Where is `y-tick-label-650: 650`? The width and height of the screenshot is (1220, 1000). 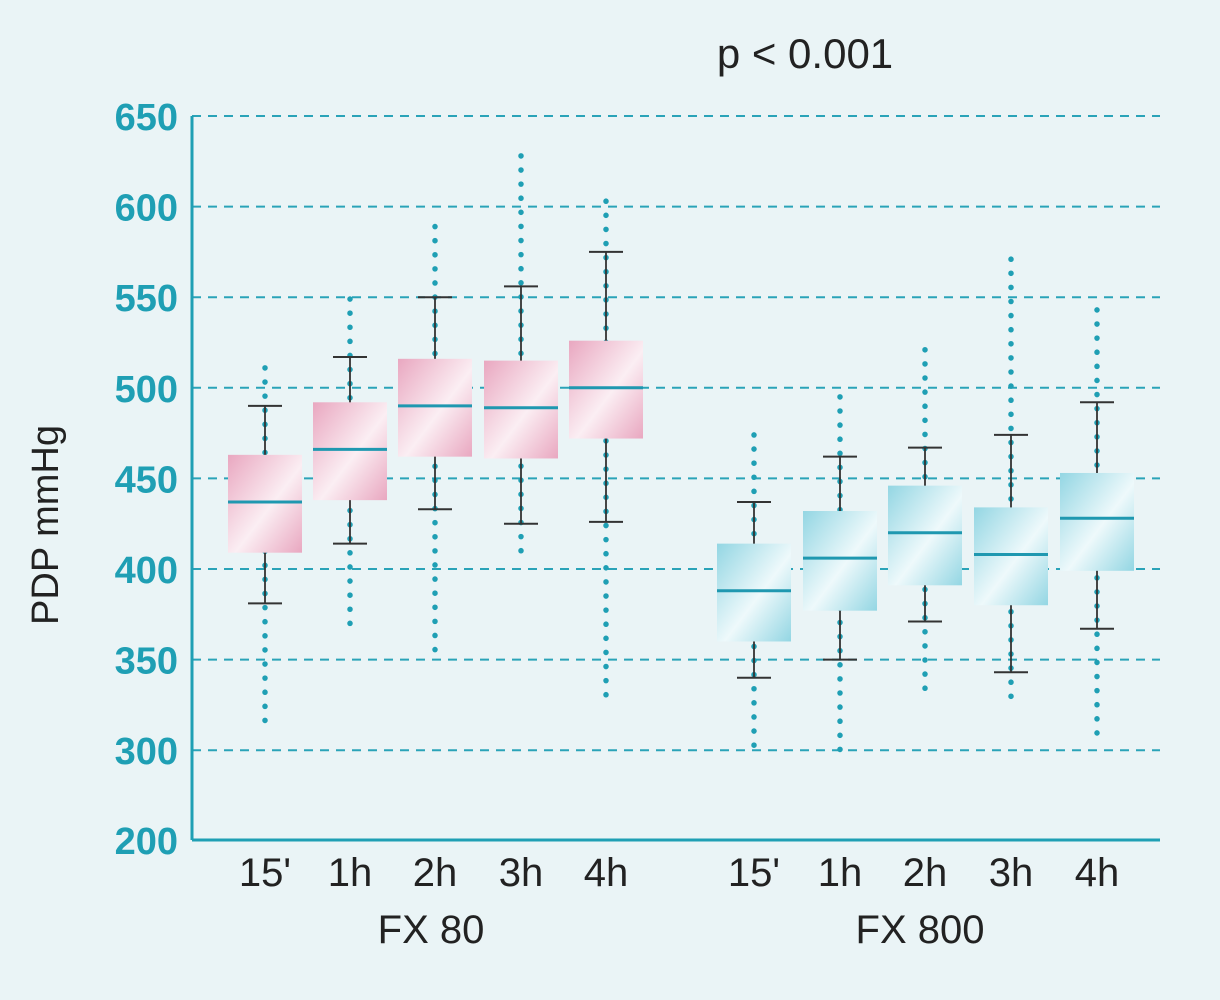 y-tick-label-650: 650 is located at coordinates (146, 118).